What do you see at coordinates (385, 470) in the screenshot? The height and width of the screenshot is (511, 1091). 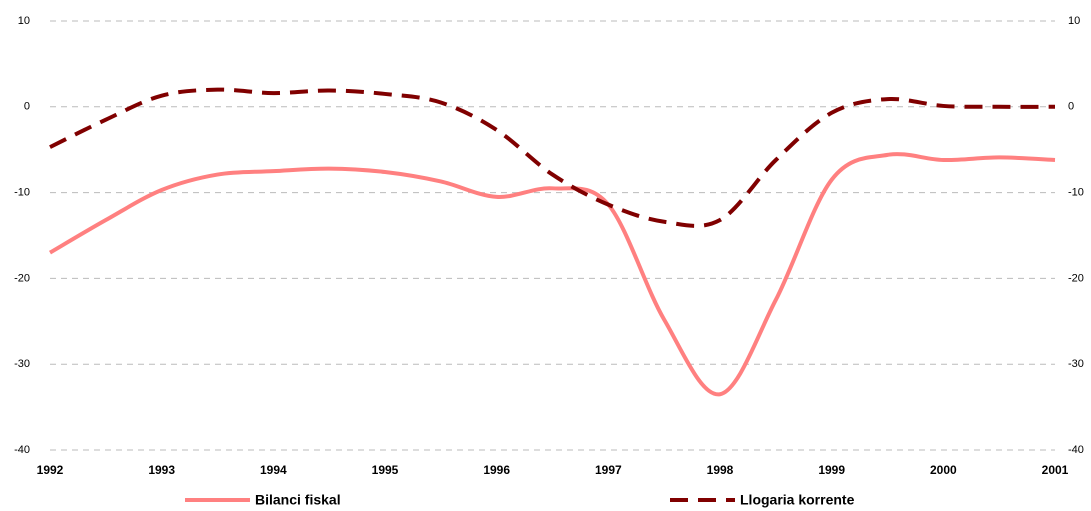 I see `x-tick-label: 1995` at bounding box center [385, 470].